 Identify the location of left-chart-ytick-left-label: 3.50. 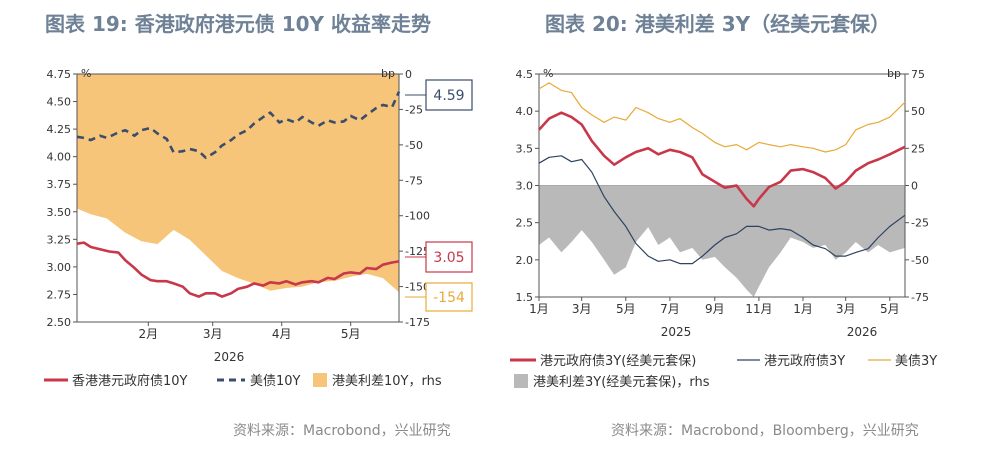
(59, 212).